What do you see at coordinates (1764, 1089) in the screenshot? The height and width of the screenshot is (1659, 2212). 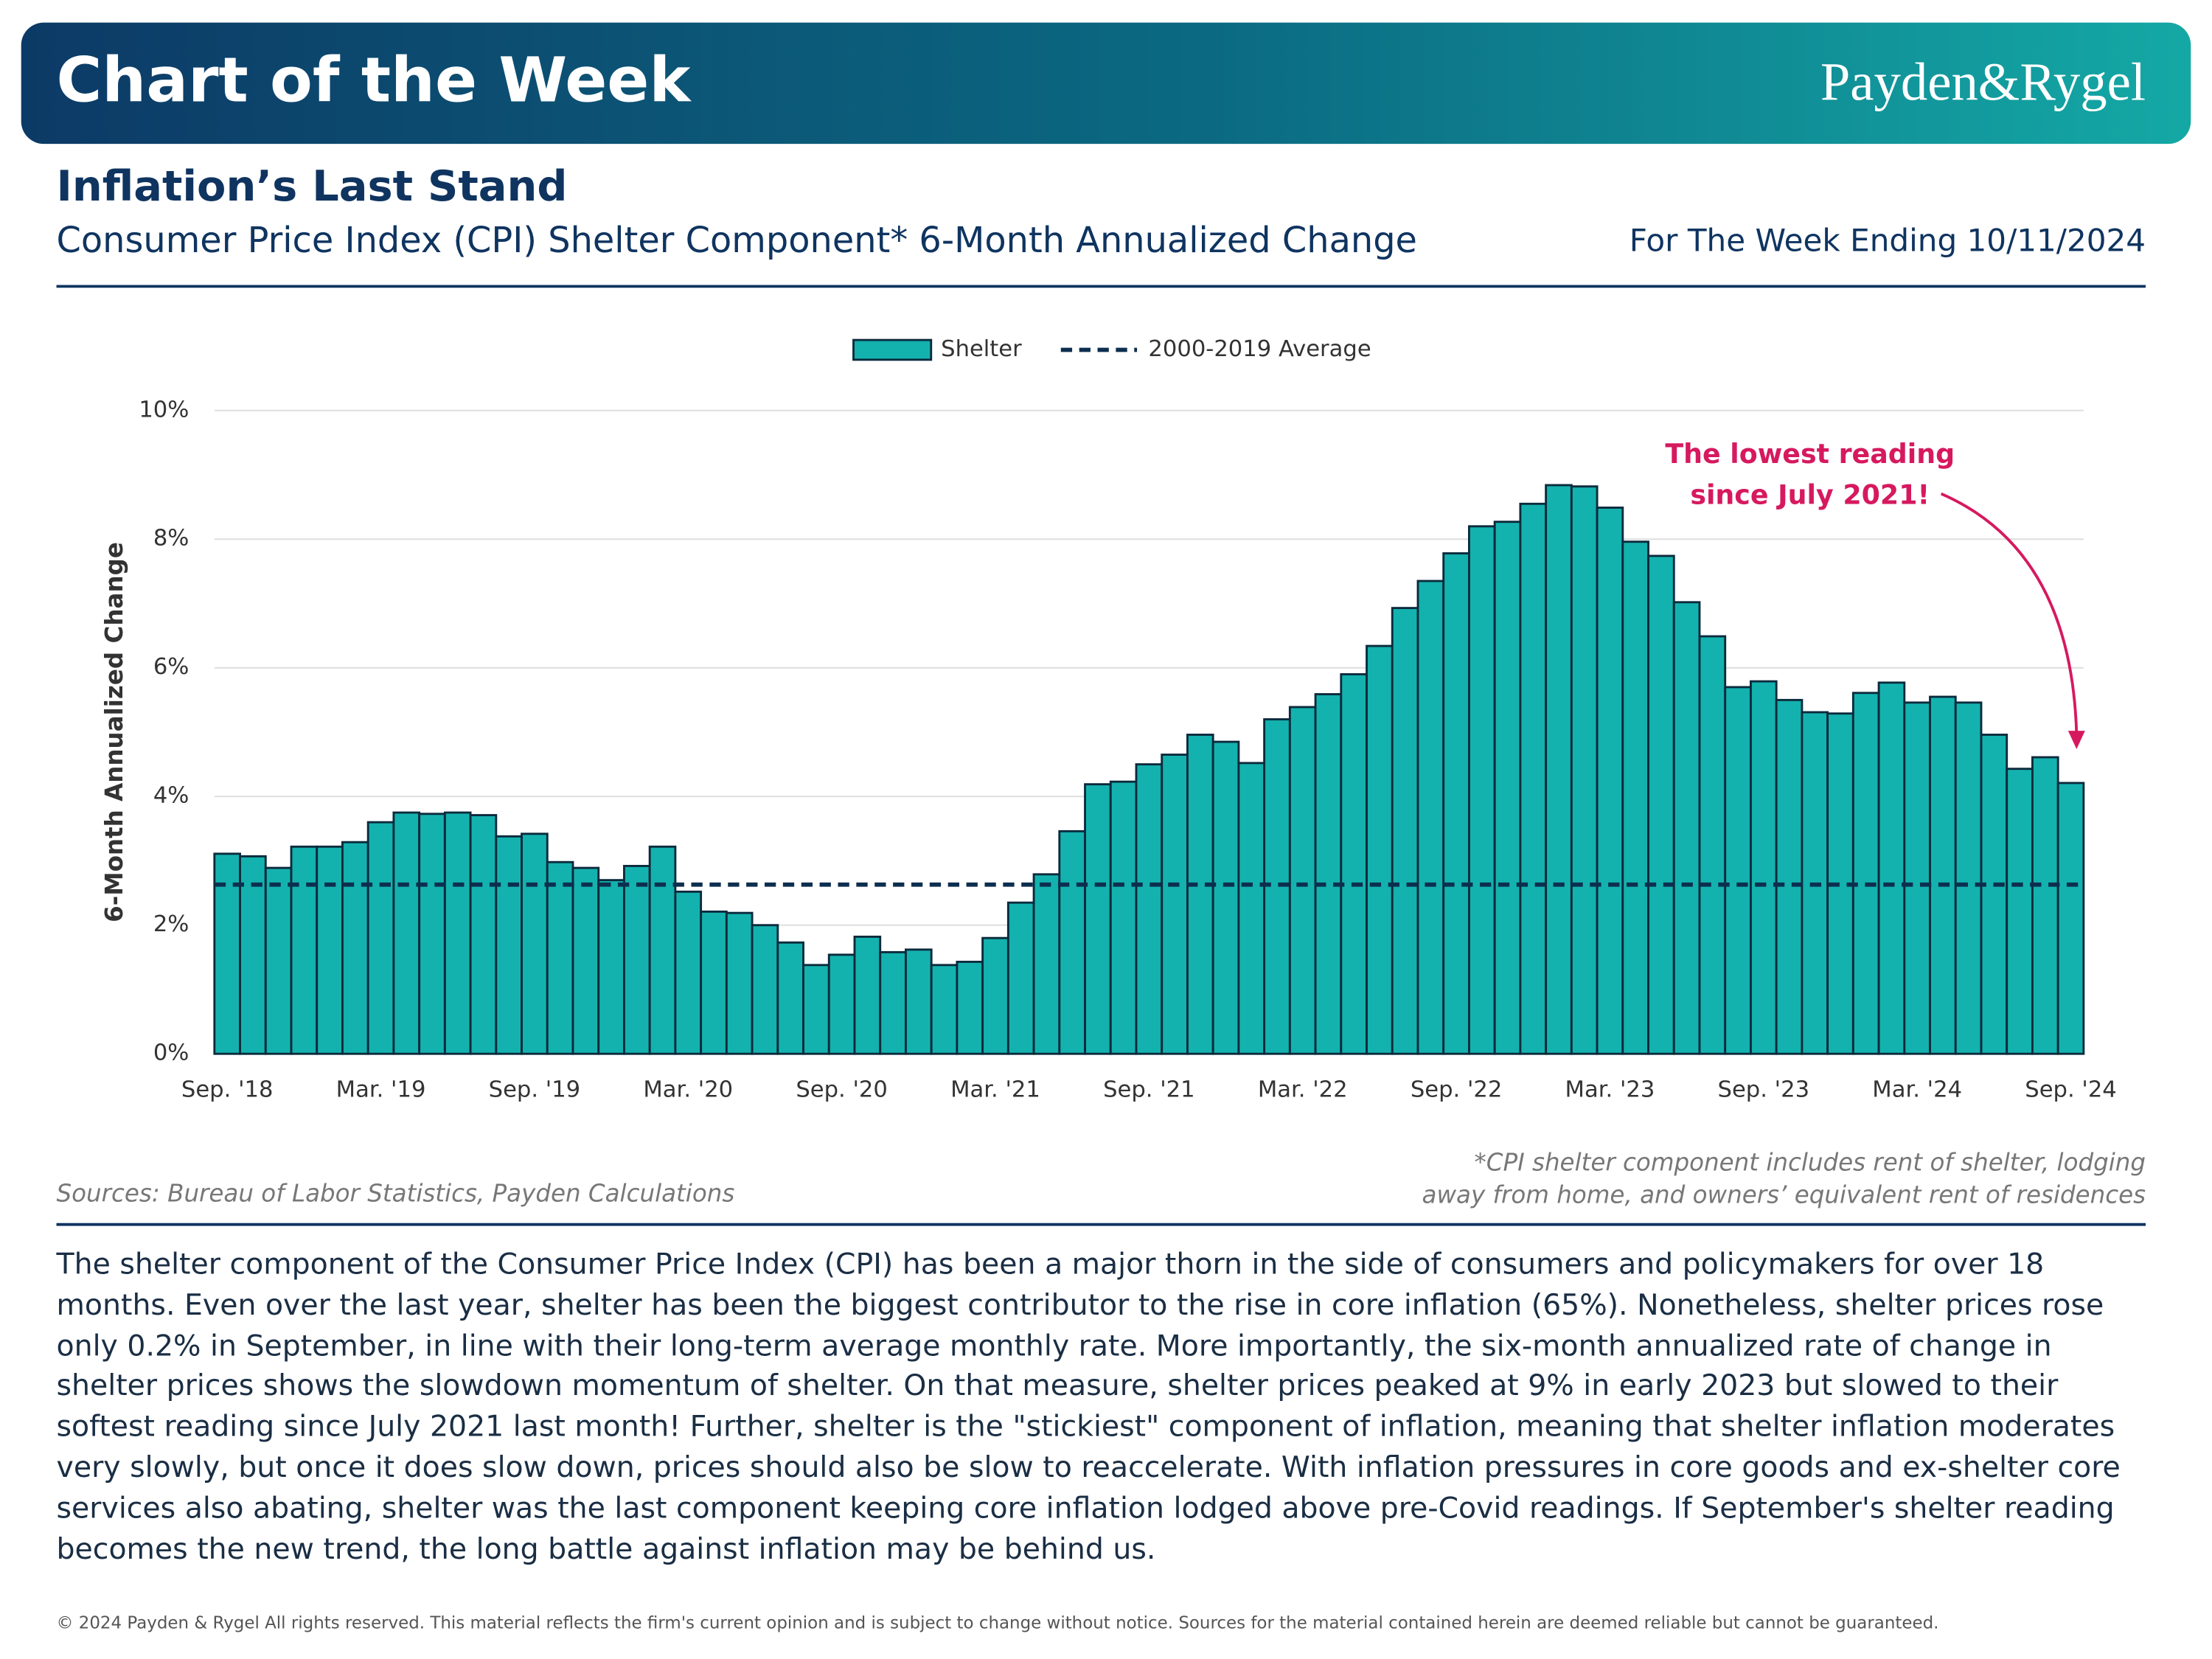 I see `x-tick-label: Sep. '23` at bounding box center [1764, 1089].